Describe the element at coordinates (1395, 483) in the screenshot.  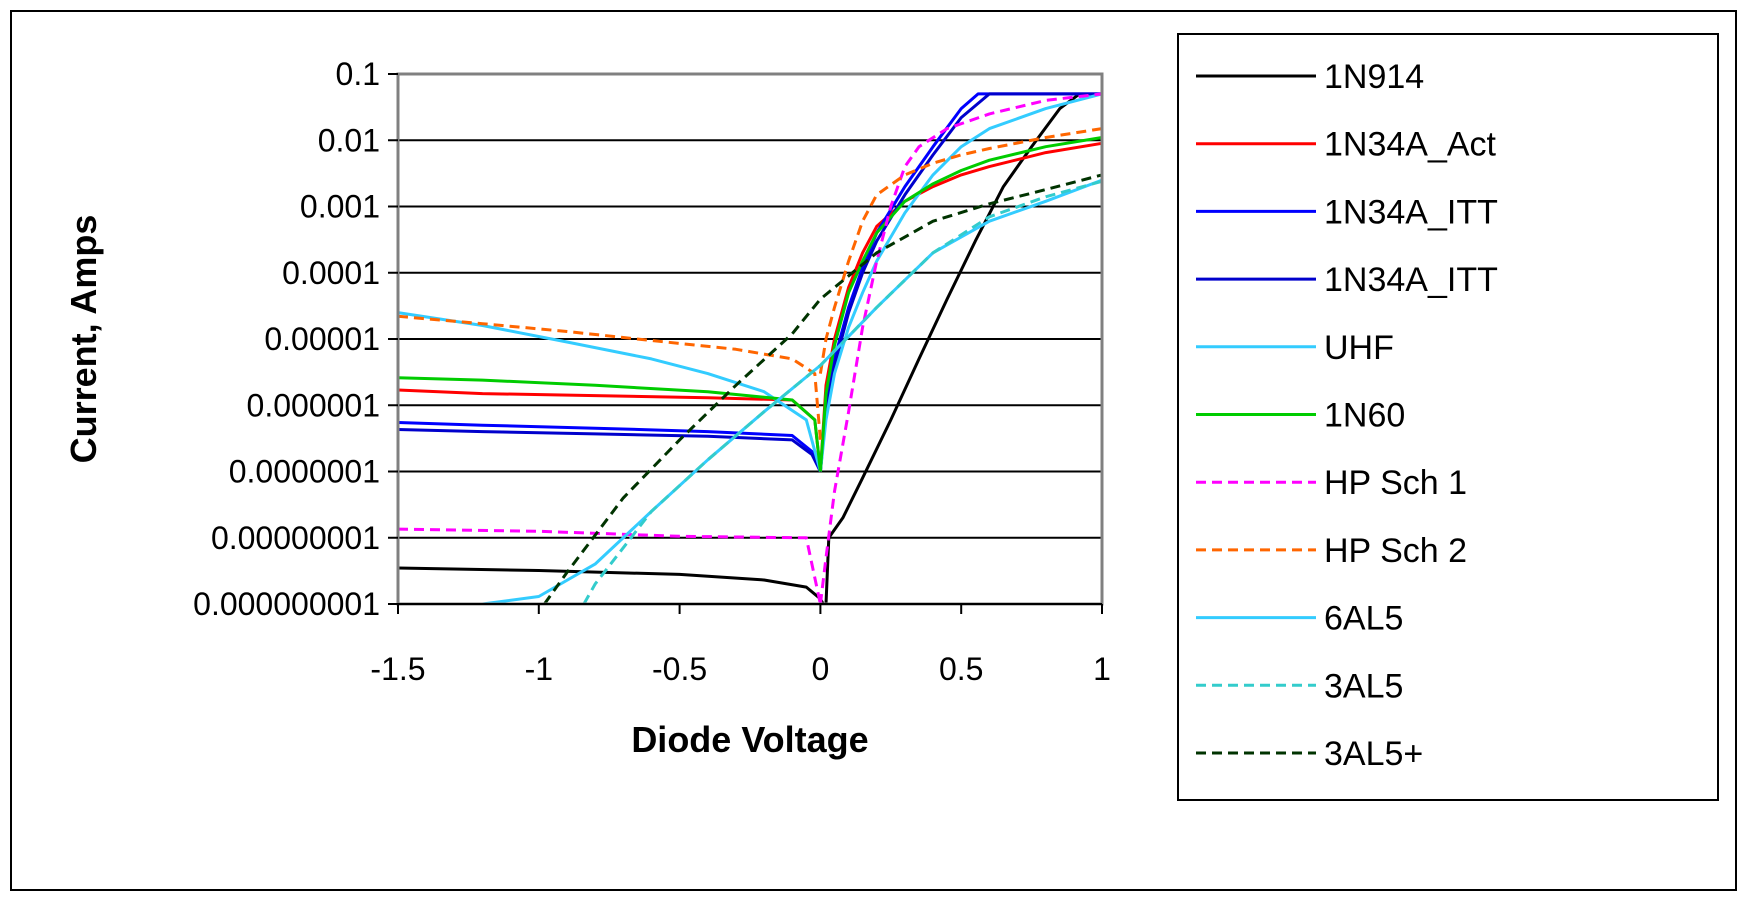
I see `legend-label: HP Sch 1` at that location.